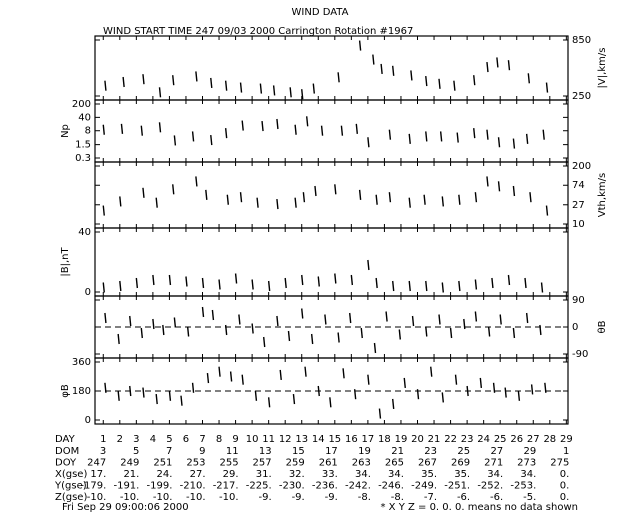 This screenshot has height=512, width=640. Describe the element at coordinates (602, 326) in the screenshot. I see `y-axis-label: θB` at that location.